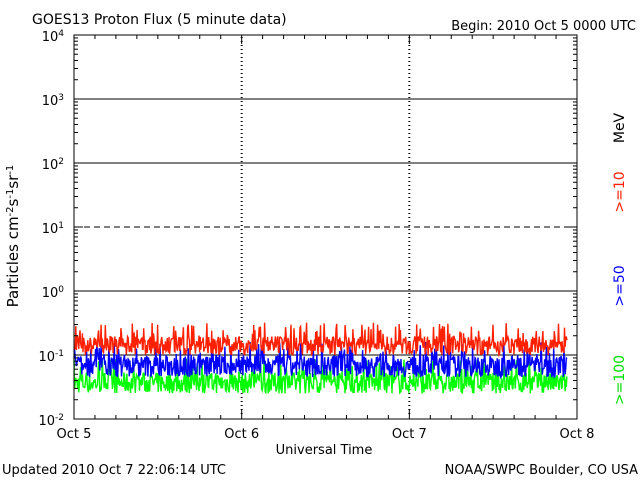  What do you see at coordinates (543, 26) in the screenshot?
I see `begin-label: Begin: 2010 Oct 5 0000 UTC` at bounding box center [543, 26].